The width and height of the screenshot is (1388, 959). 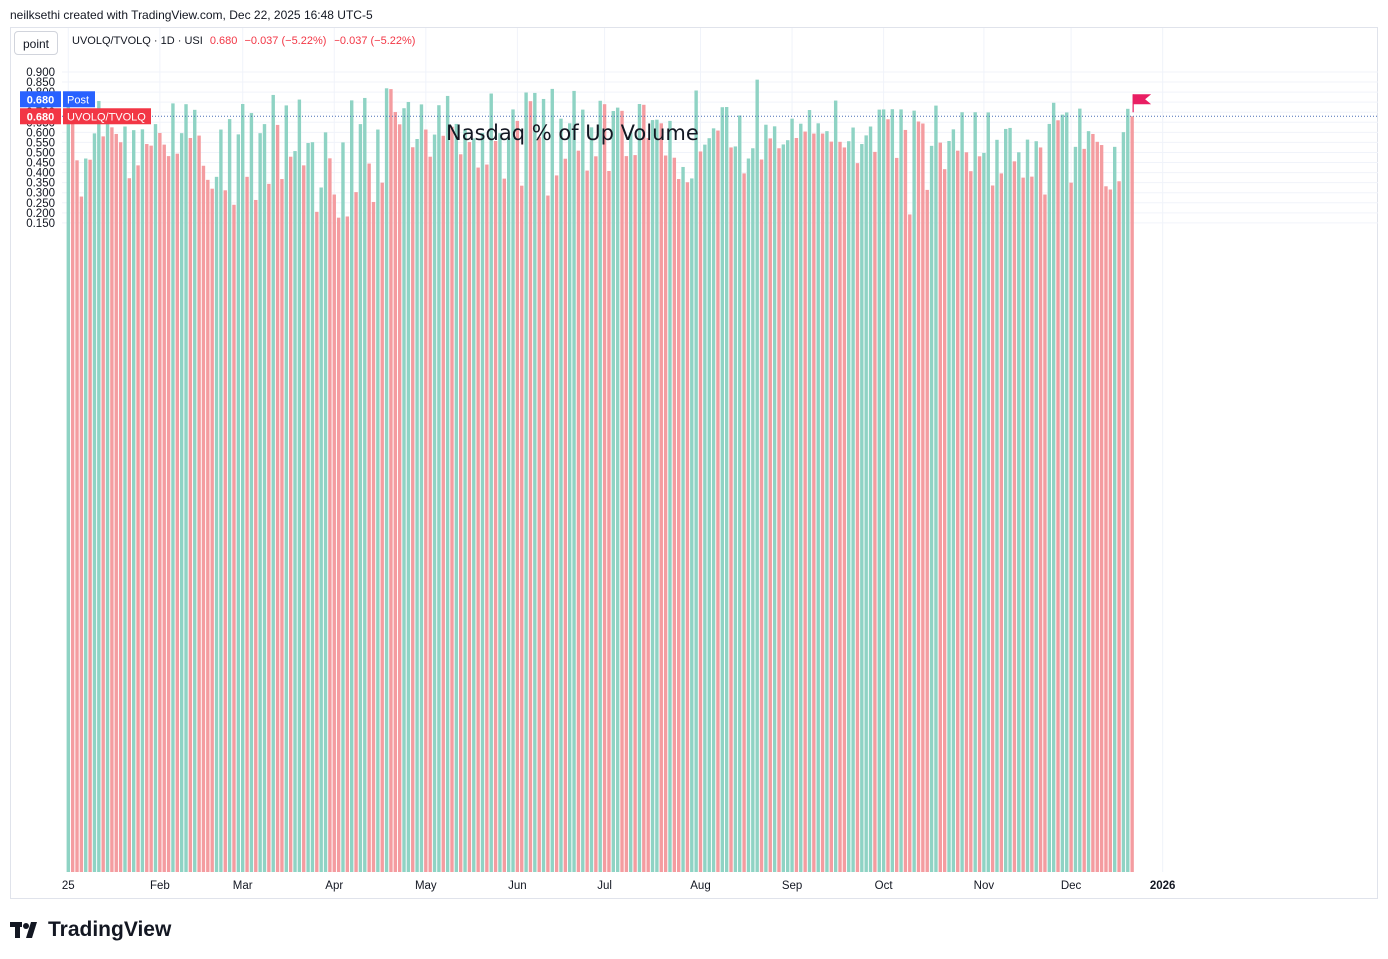 I want to click on x-tick-label: Dec, so click(x=1071, y=886).